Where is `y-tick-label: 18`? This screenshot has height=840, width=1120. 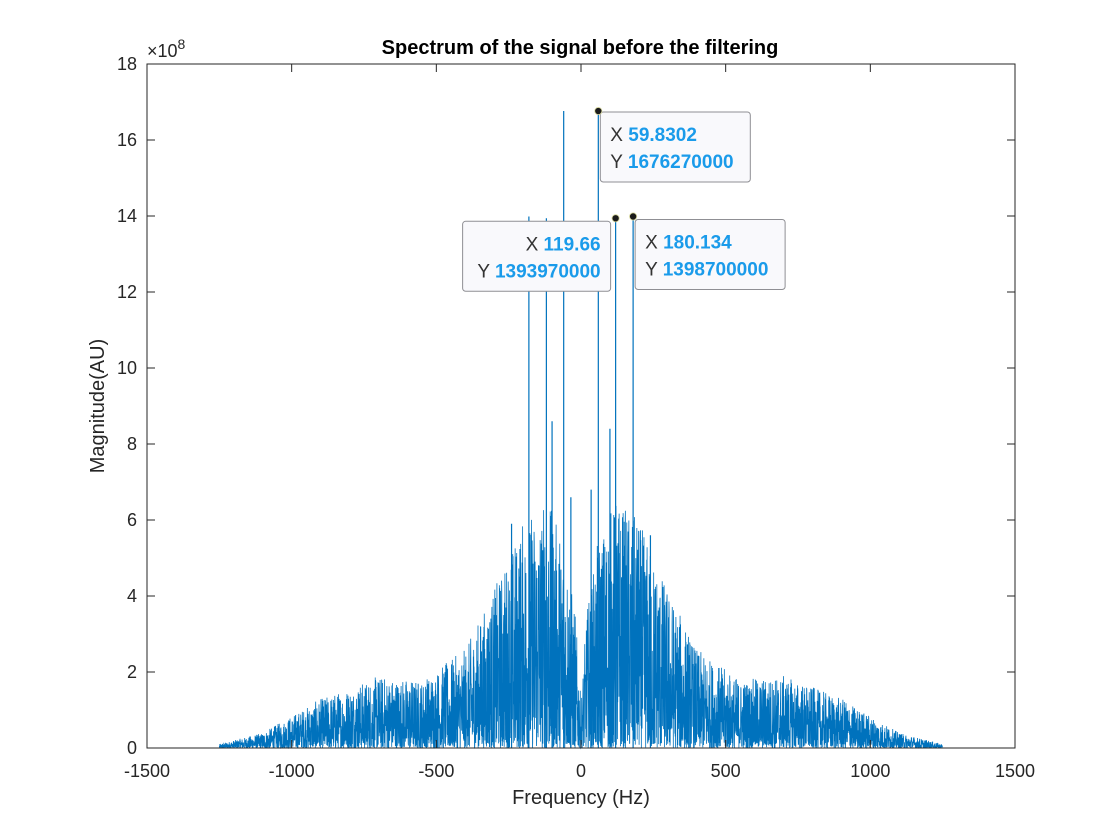
y-tick-label: 18 is located at coordinates (127, 64).